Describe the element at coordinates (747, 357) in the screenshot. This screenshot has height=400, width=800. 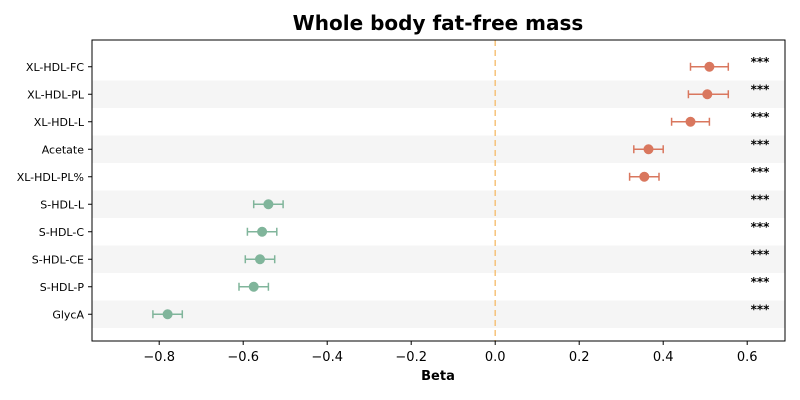
I see `x-tick-label: 0.6` at that location.